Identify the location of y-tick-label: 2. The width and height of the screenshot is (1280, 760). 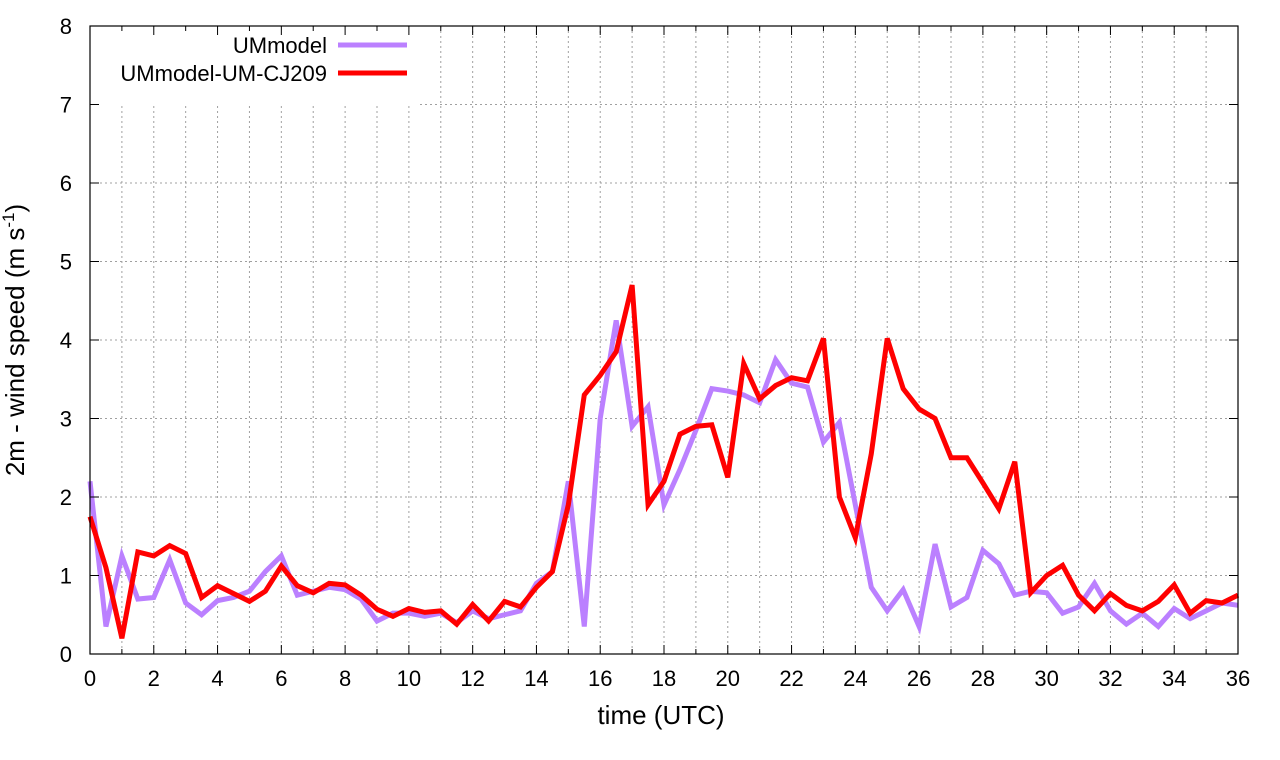
(66, 497).